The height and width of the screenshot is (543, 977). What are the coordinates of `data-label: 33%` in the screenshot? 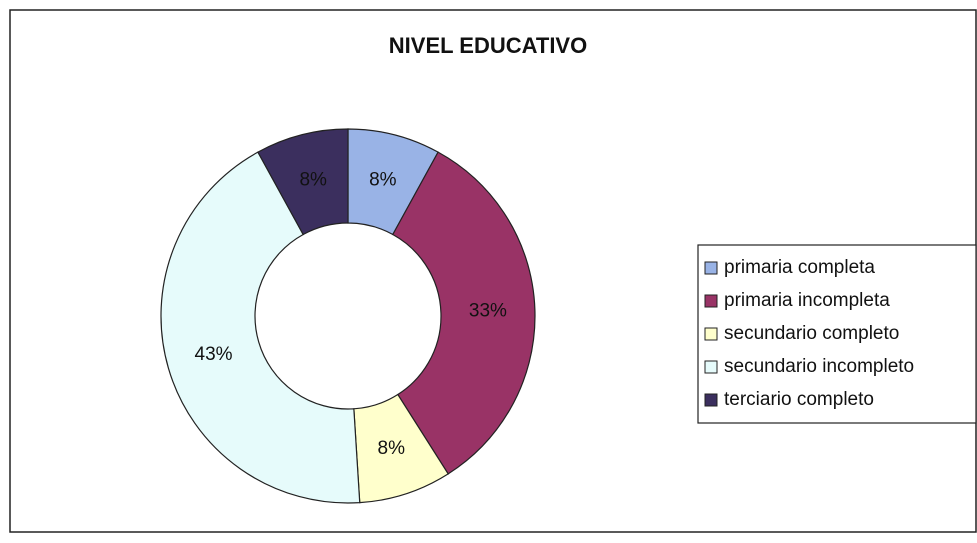 It's located at (488, 311).